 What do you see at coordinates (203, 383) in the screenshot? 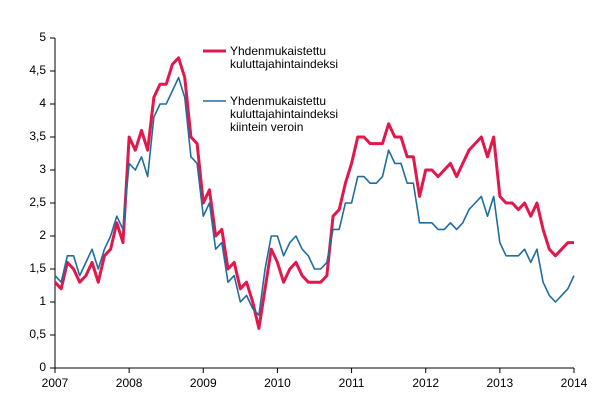
I see `x-tick-label: 2009` at bounding box center [203, 383].